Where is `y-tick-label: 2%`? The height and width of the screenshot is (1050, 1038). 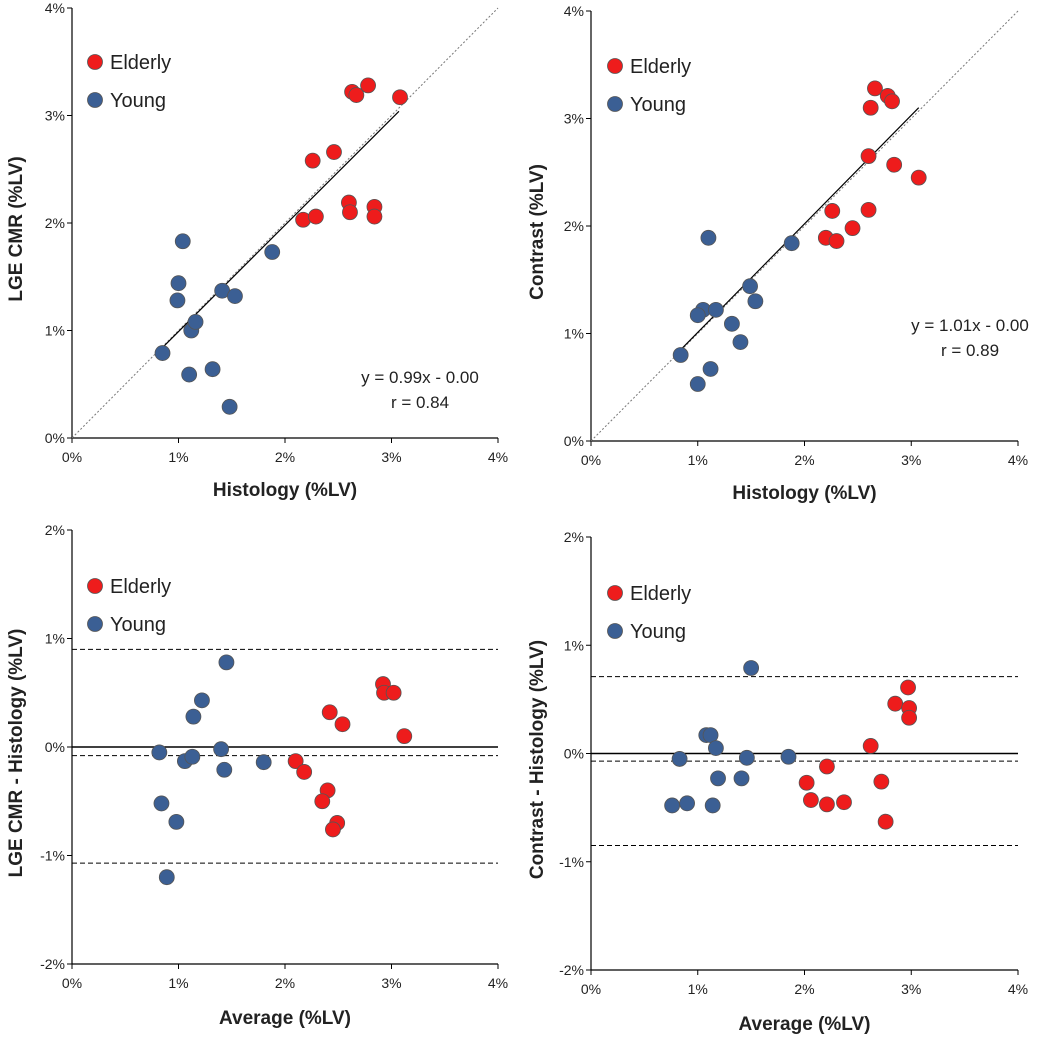
y-tick-label: 2% is located at coordinates (55, 223).